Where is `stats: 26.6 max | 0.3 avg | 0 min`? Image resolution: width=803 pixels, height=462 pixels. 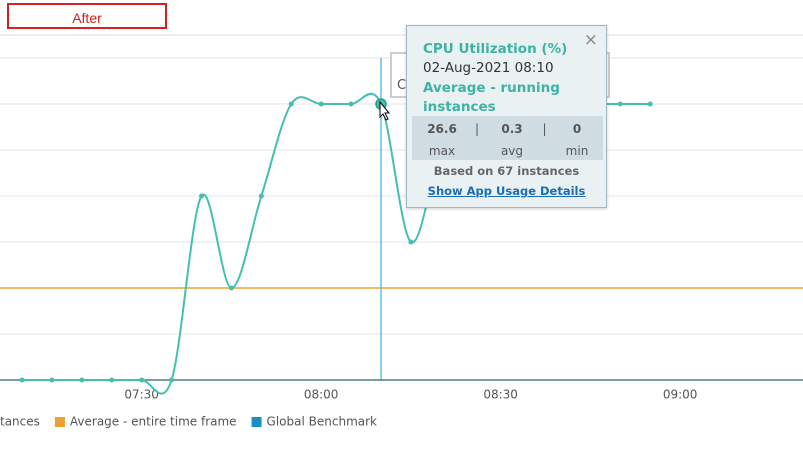
stats: 26.6 max | 0.3 avg | 0 min is located at coordinates (507, 138).